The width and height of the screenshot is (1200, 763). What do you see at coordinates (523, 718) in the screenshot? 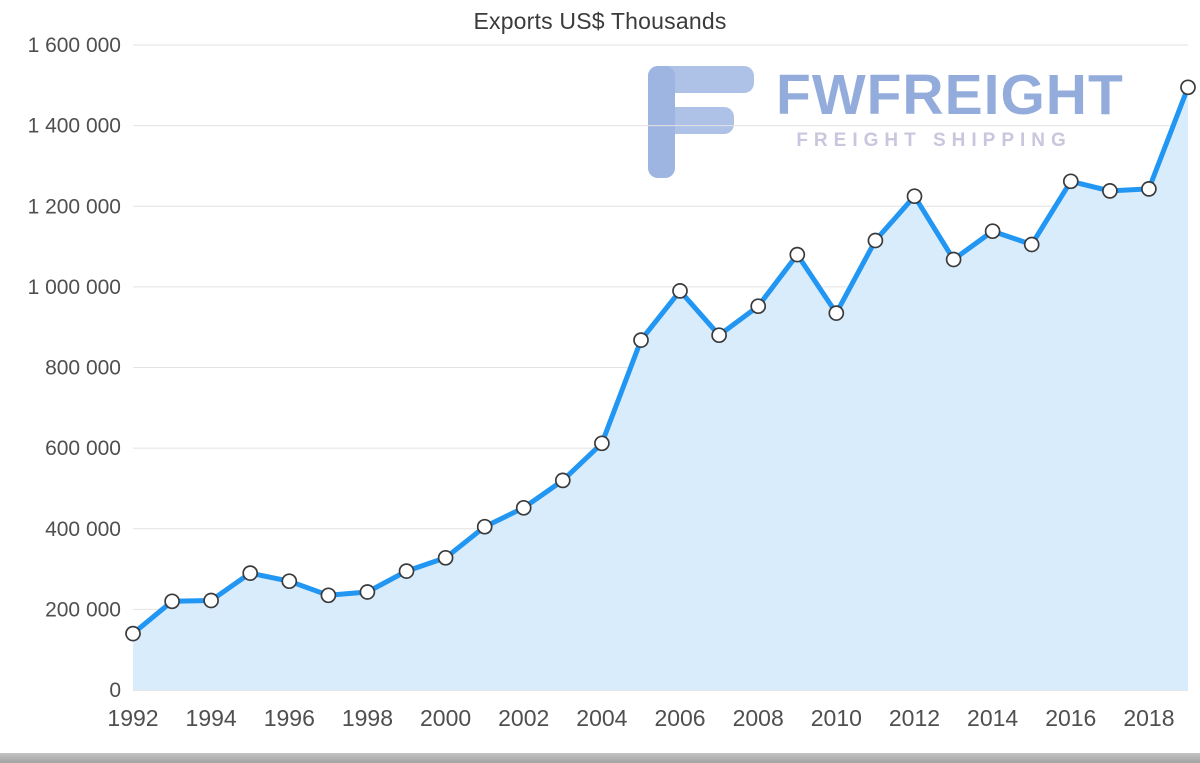
I see `x-axis-label: 2002` at bounding box center [523, 718].